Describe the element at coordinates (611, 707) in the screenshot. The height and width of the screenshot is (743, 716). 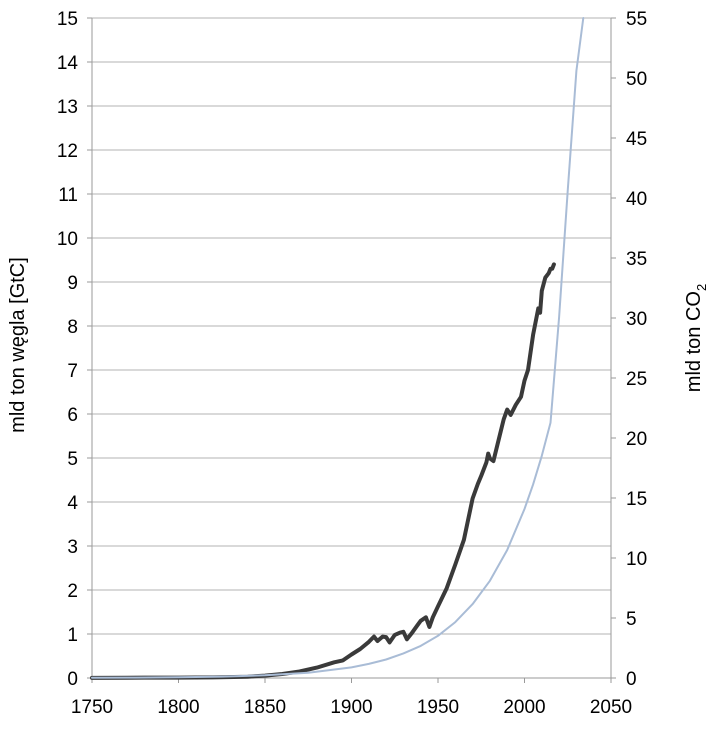
I see `x-tick-label: 2050` at that location.